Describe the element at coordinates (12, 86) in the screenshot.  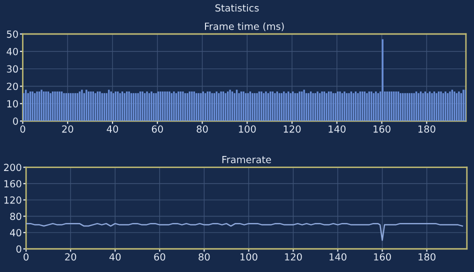
I see `y-tick-label: 20` at that location.